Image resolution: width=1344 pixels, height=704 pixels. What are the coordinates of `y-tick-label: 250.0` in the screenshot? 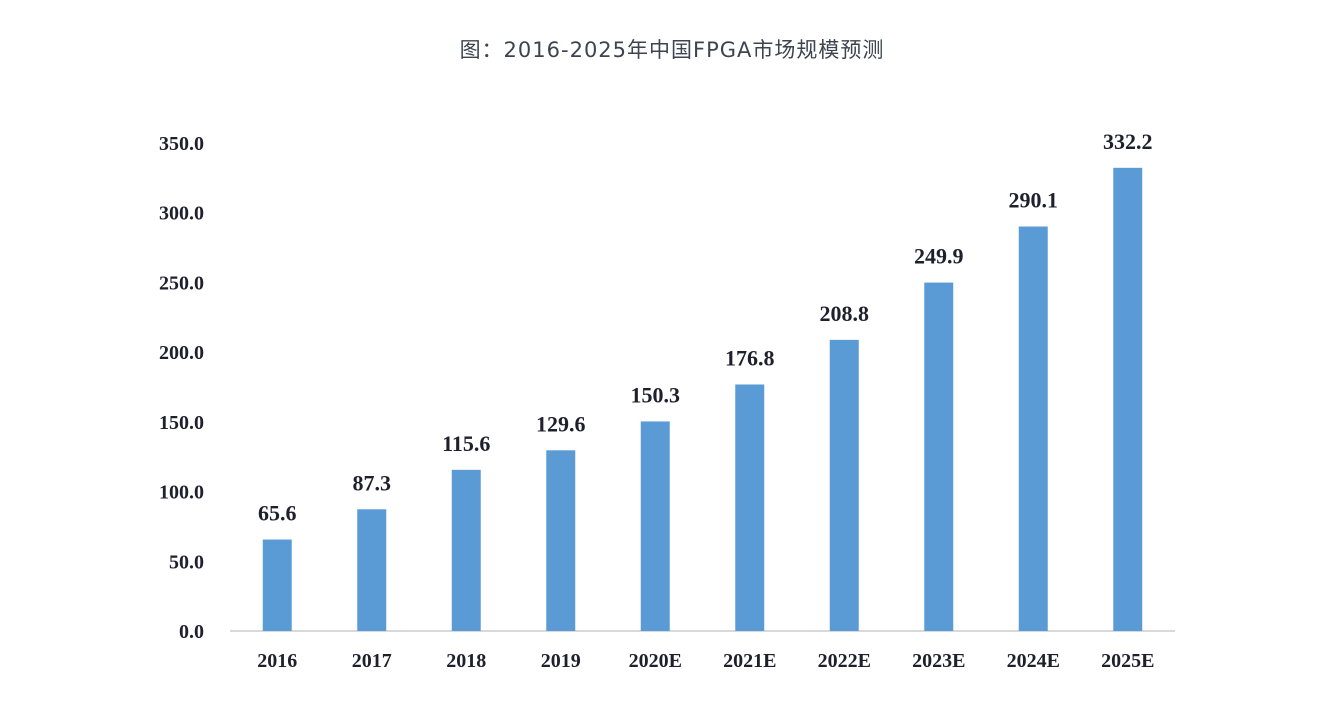 It's located at (181, 283).